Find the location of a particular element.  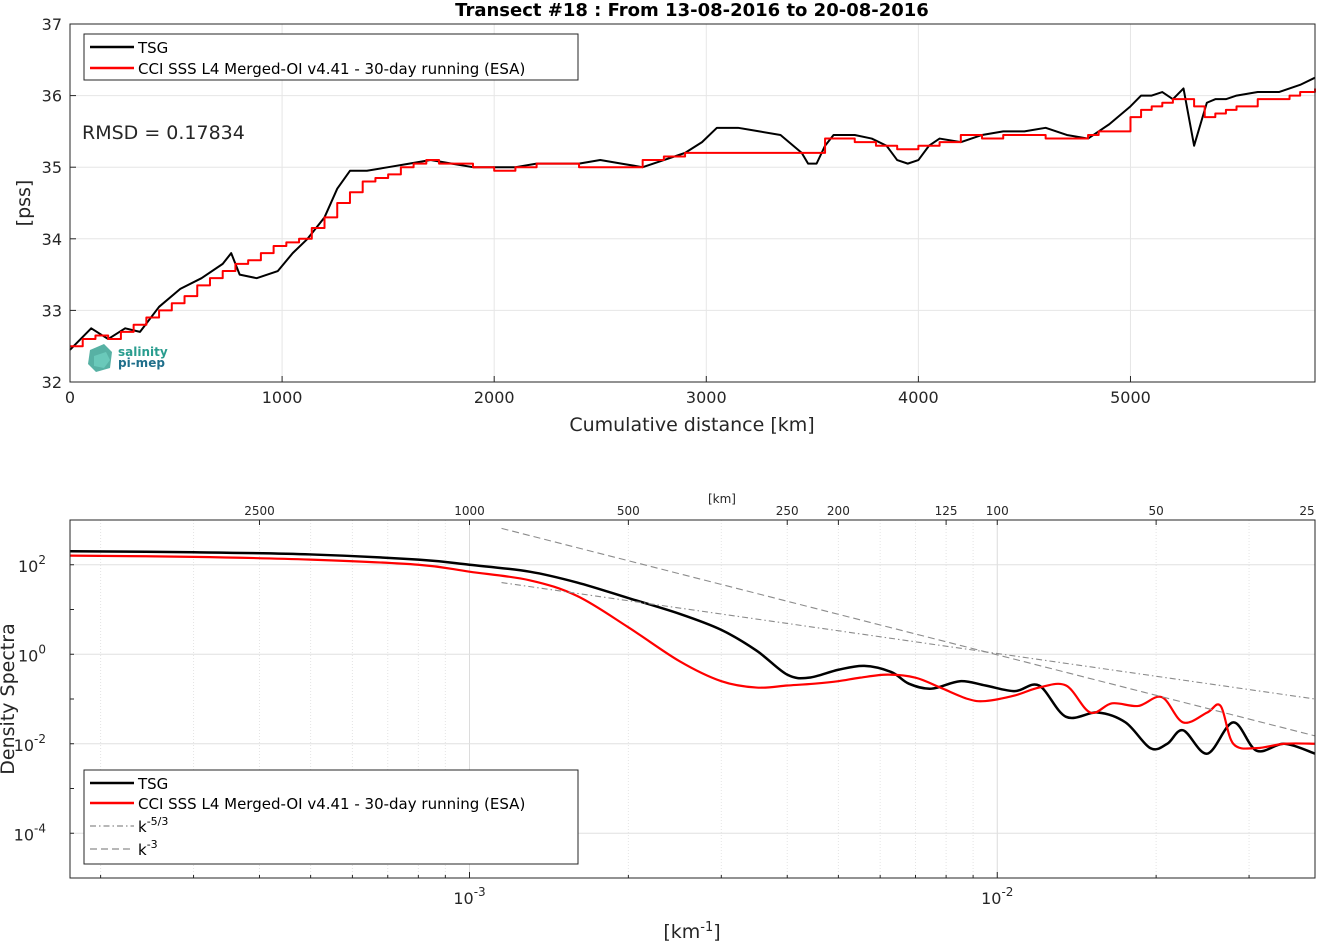

spectra-x-tick-label: 10⁻² is located at coordinates (997, 896).